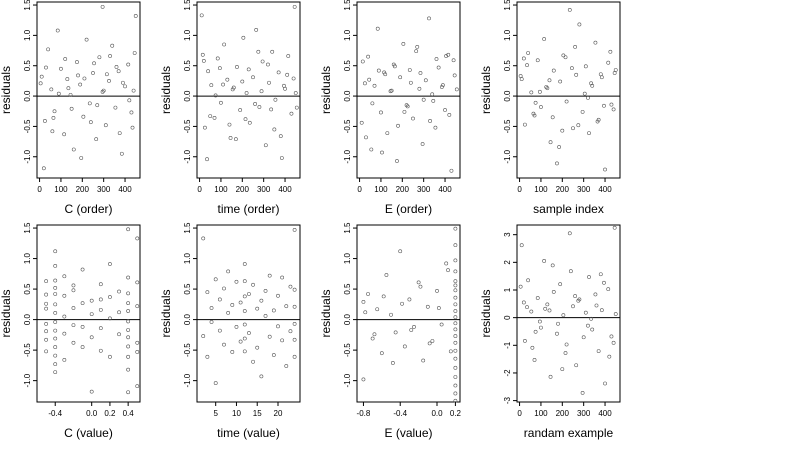  What do you see at coordinates (129, 413) in the screenshot?
I see `panel-5-x-tick-label: 0.4` at bounding box center [129, 413].